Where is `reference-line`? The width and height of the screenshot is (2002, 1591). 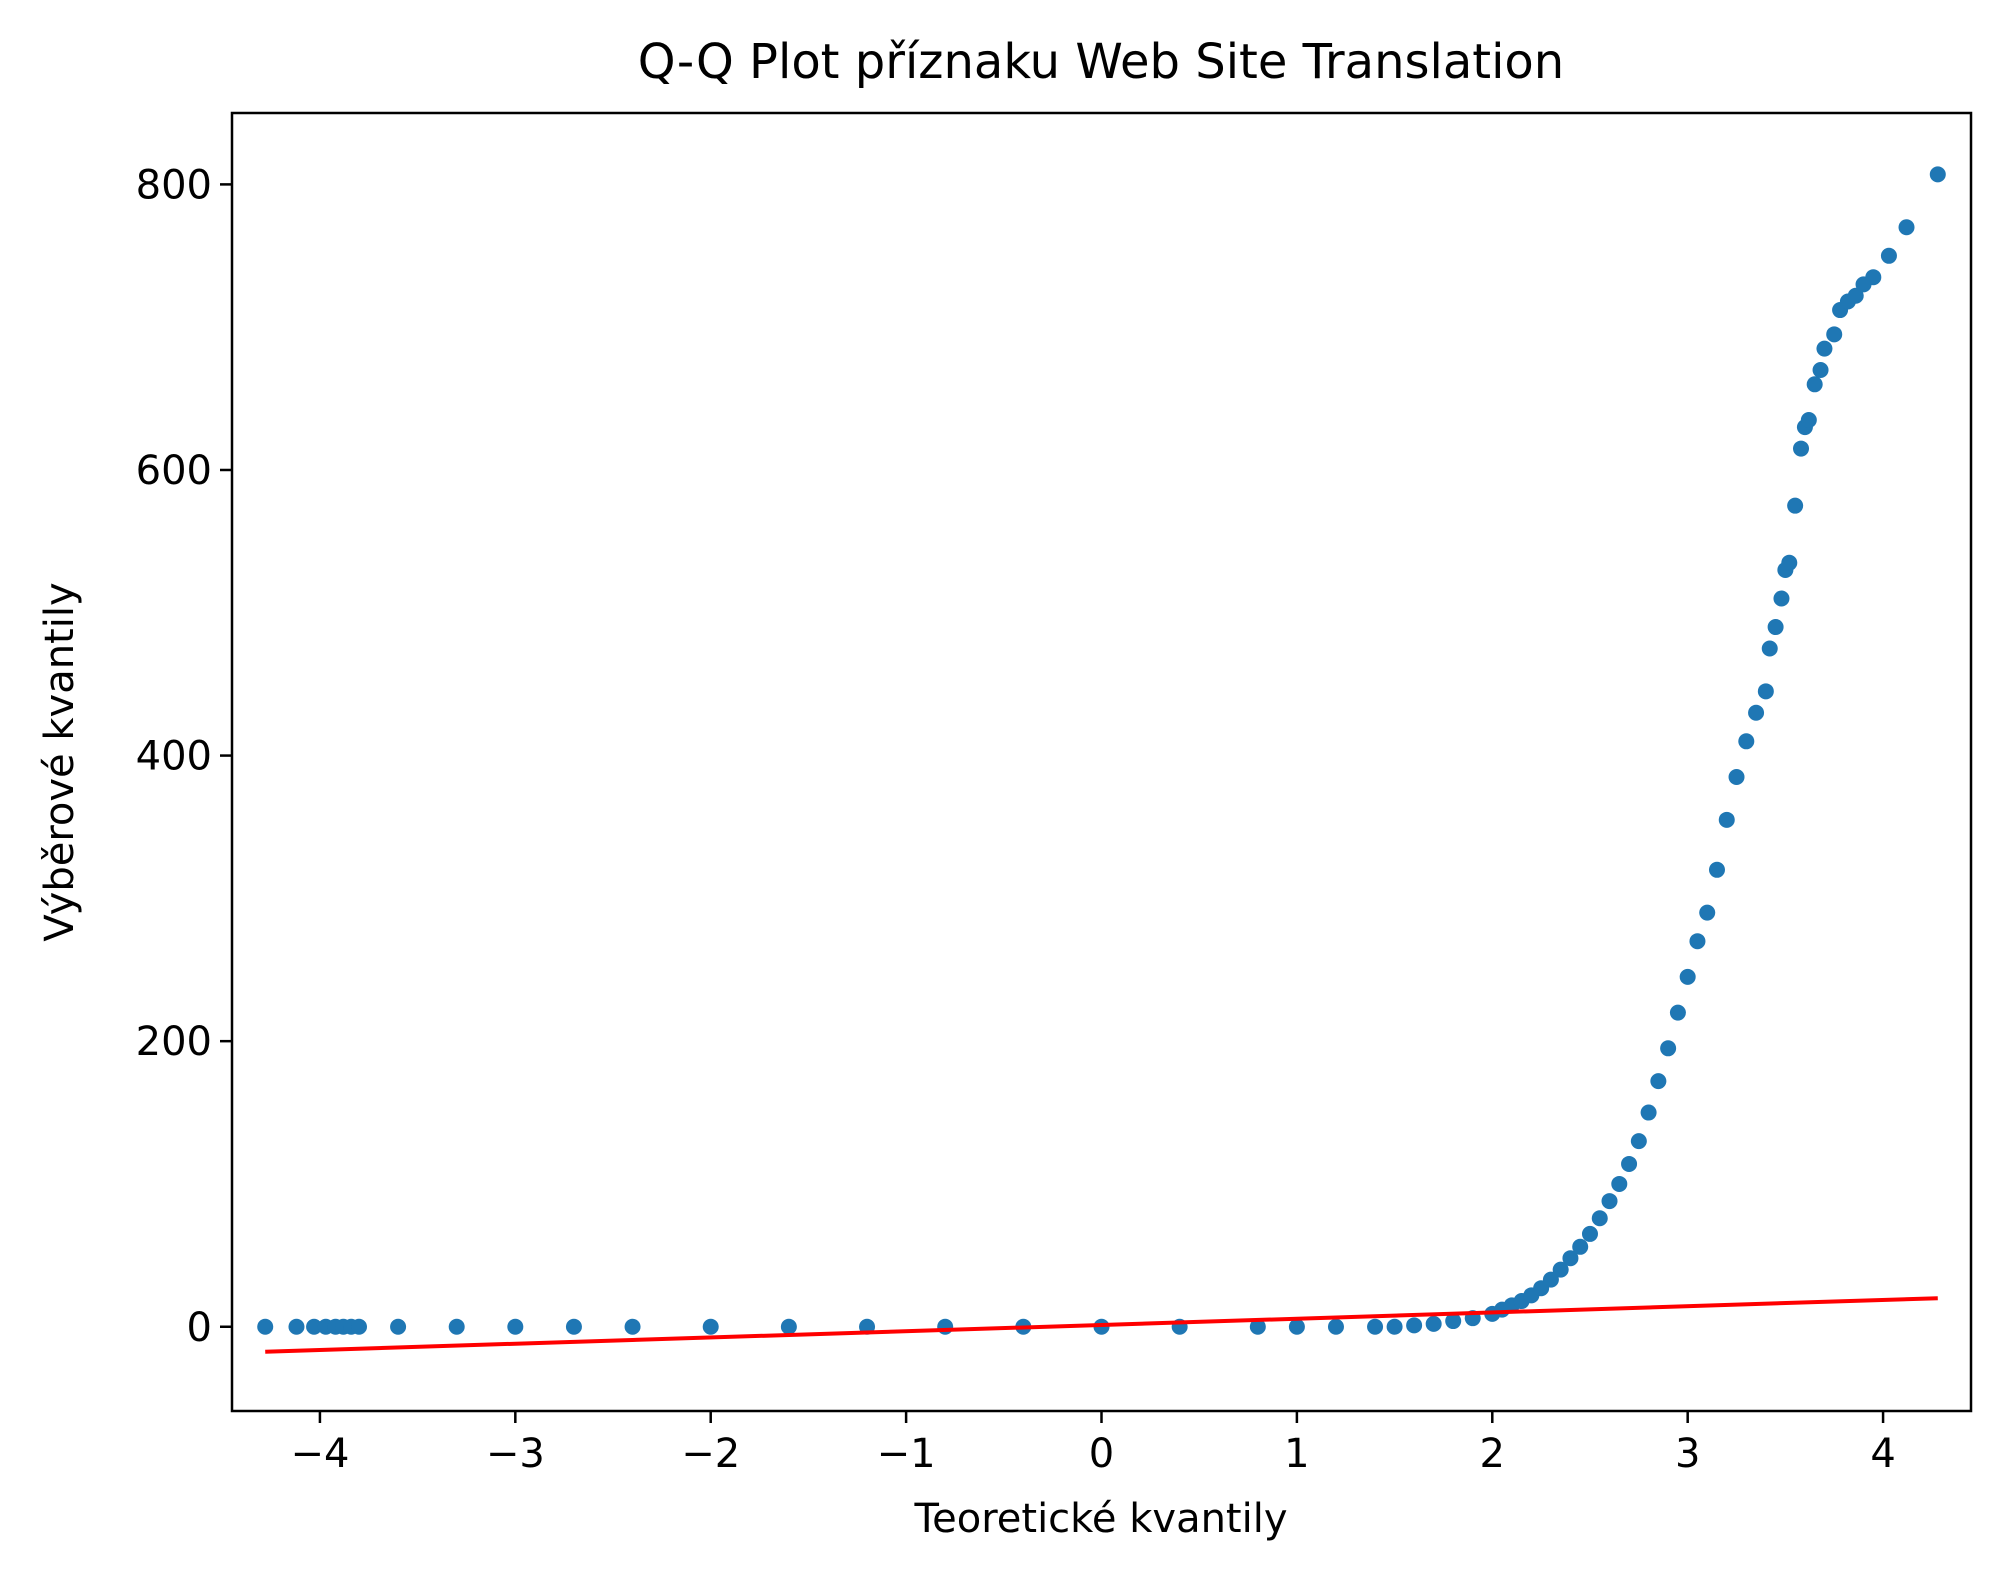 reference-line is located at coordinates (1101, 1325).